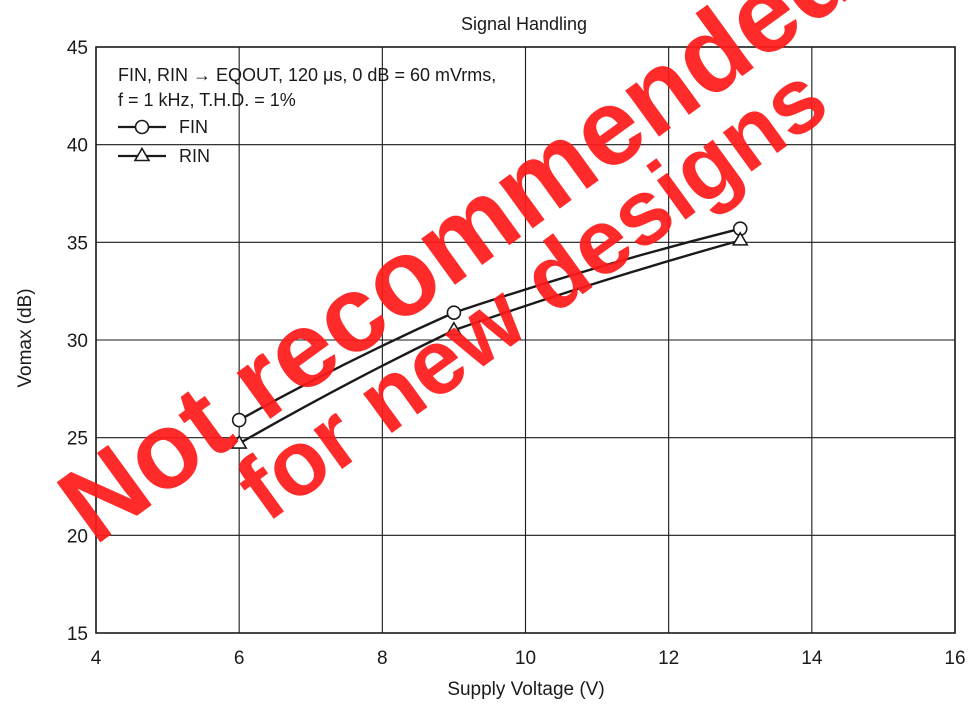 The height and width of the screenshot is (704, 974). What do you see at coordinates (525, 689) in the screenshot?
I see `x-axis-title: Supply Voltage (V)` at bounding box center [525, 689].